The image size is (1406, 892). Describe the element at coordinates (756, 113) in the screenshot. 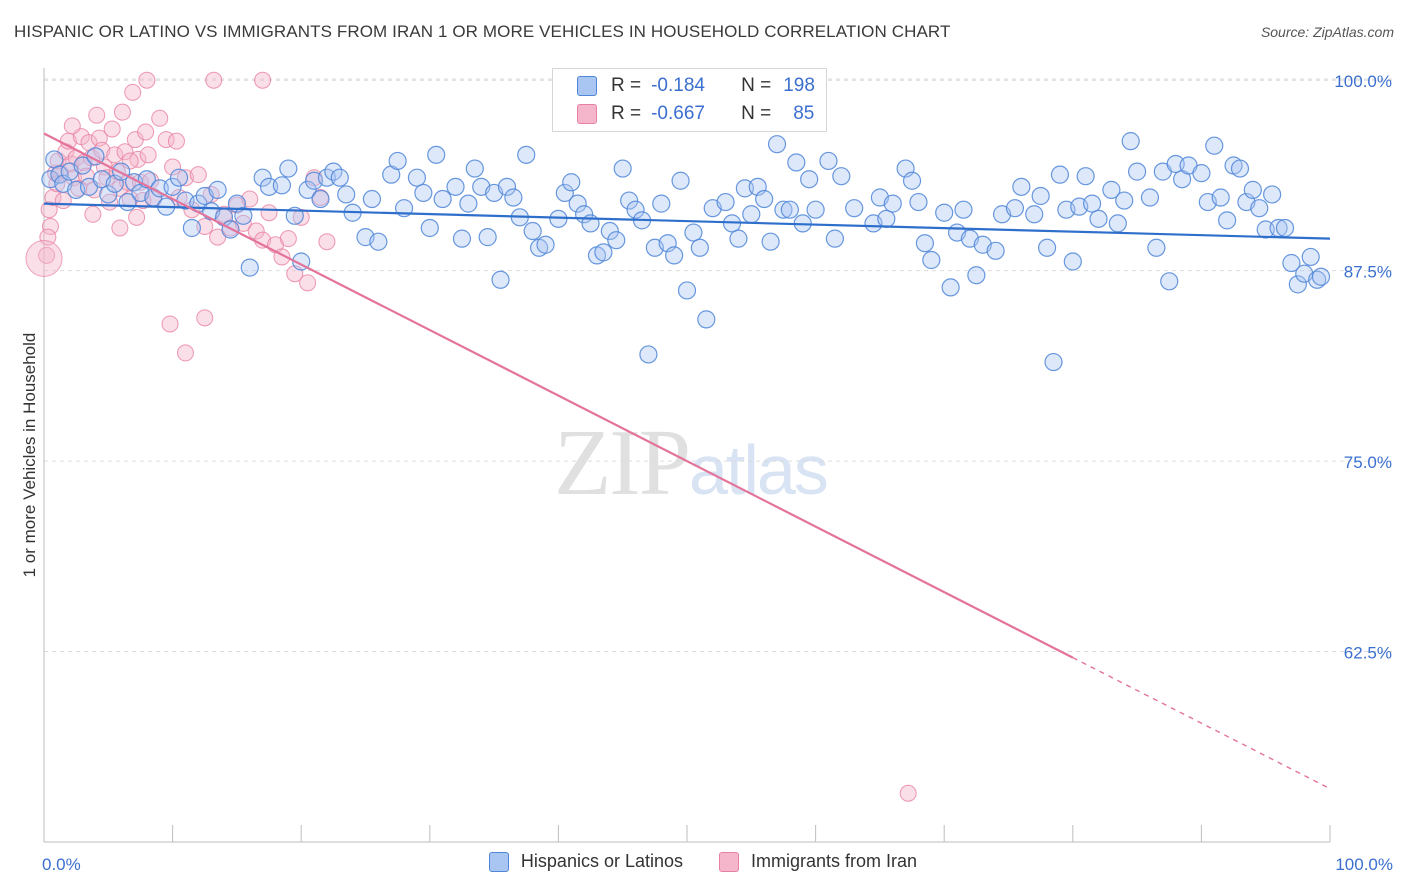

I see `legend-n-label: N =` at that location.